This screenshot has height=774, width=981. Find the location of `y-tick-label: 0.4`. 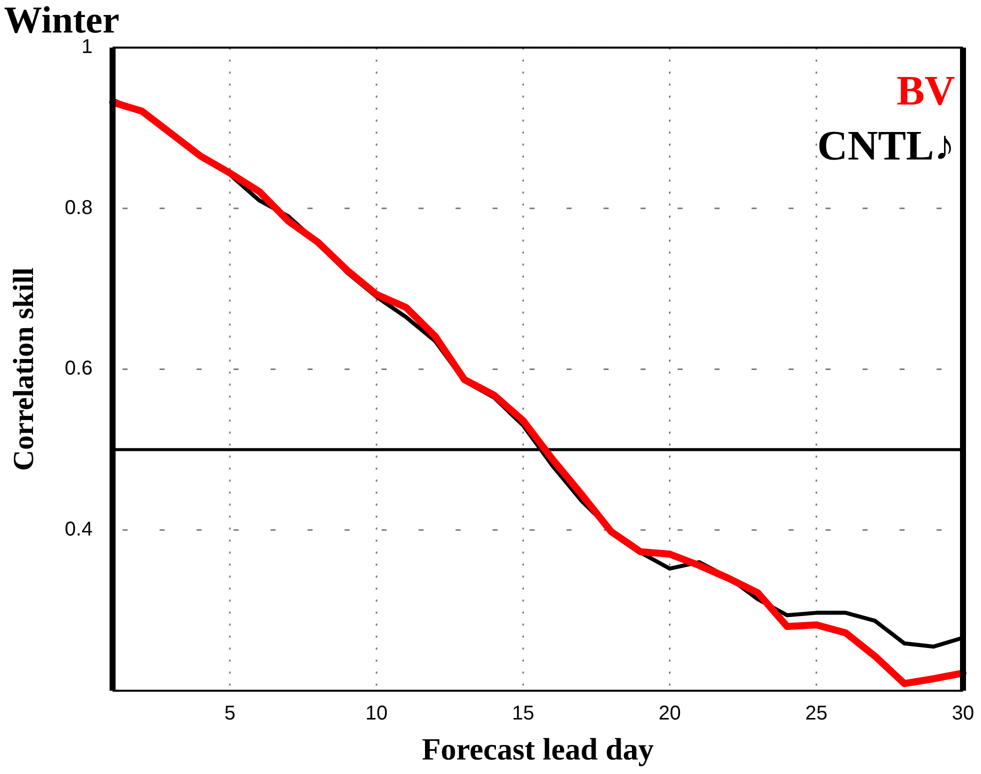

y-tick-label: 0.4 is located at coordinates (78, 529).